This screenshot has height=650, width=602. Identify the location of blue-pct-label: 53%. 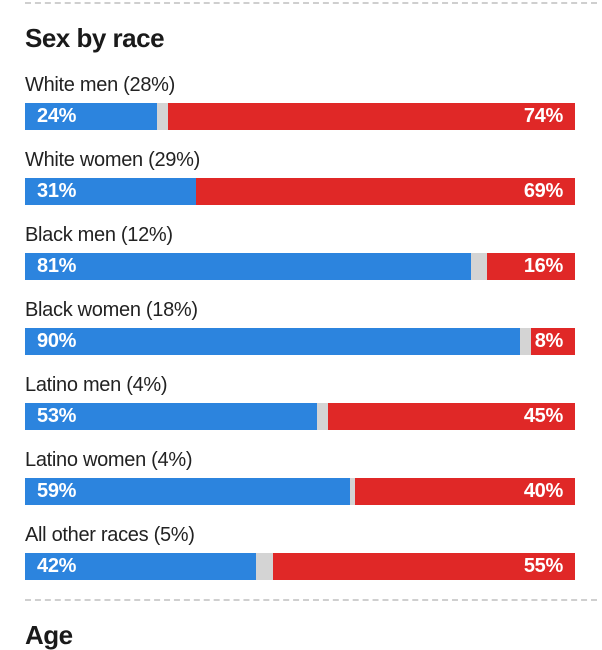
(57, 416).